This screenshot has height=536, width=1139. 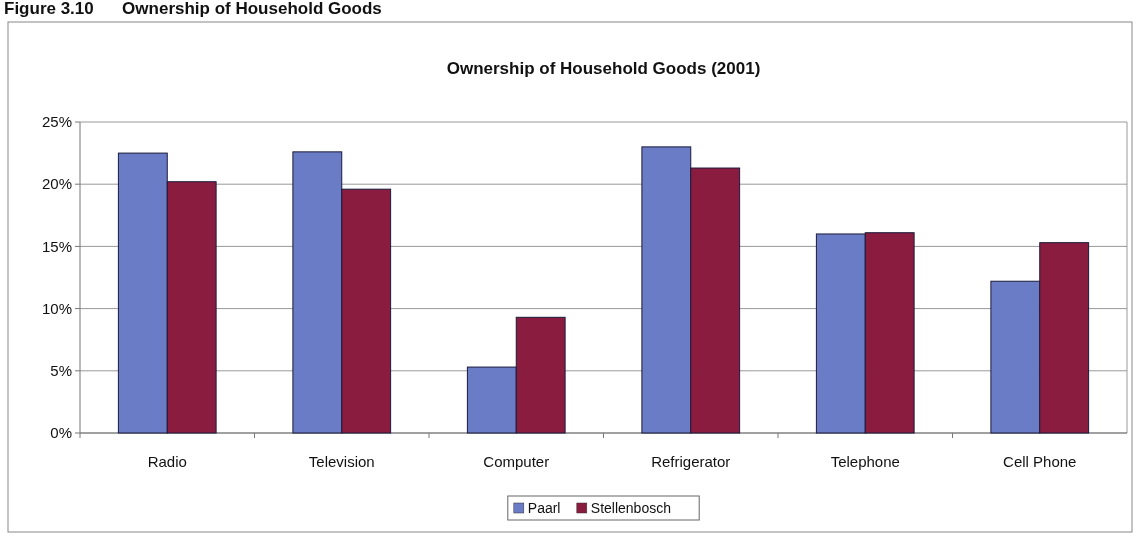 What do you see at coordinates (516, 461) in the screenshot?
I see `x-tick-label: Computer` at bounding box center [516, 461].